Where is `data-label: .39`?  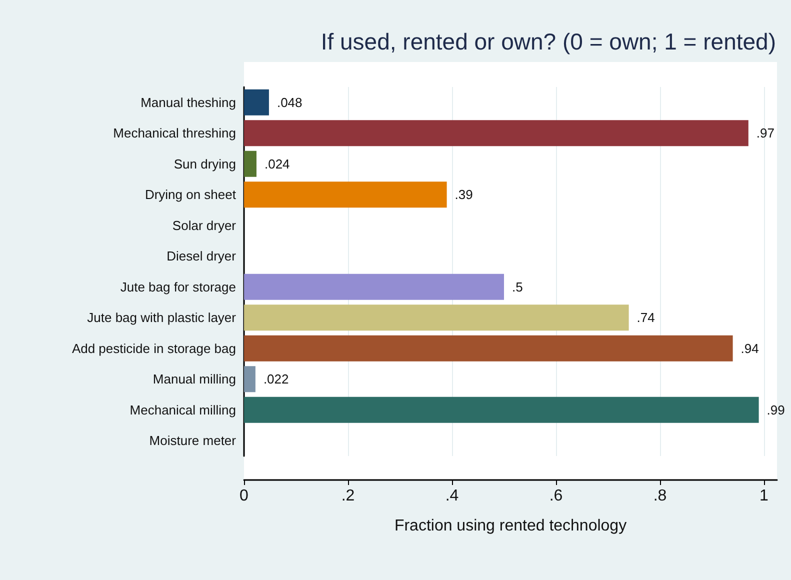 data-label: .39 is located at coordinates (463, 194).